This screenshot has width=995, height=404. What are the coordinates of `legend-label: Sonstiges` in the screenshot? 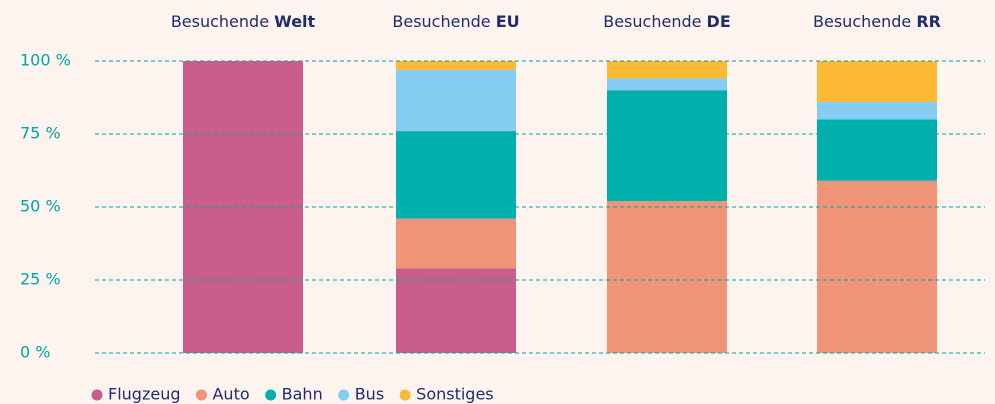 It's located at (454, 394).